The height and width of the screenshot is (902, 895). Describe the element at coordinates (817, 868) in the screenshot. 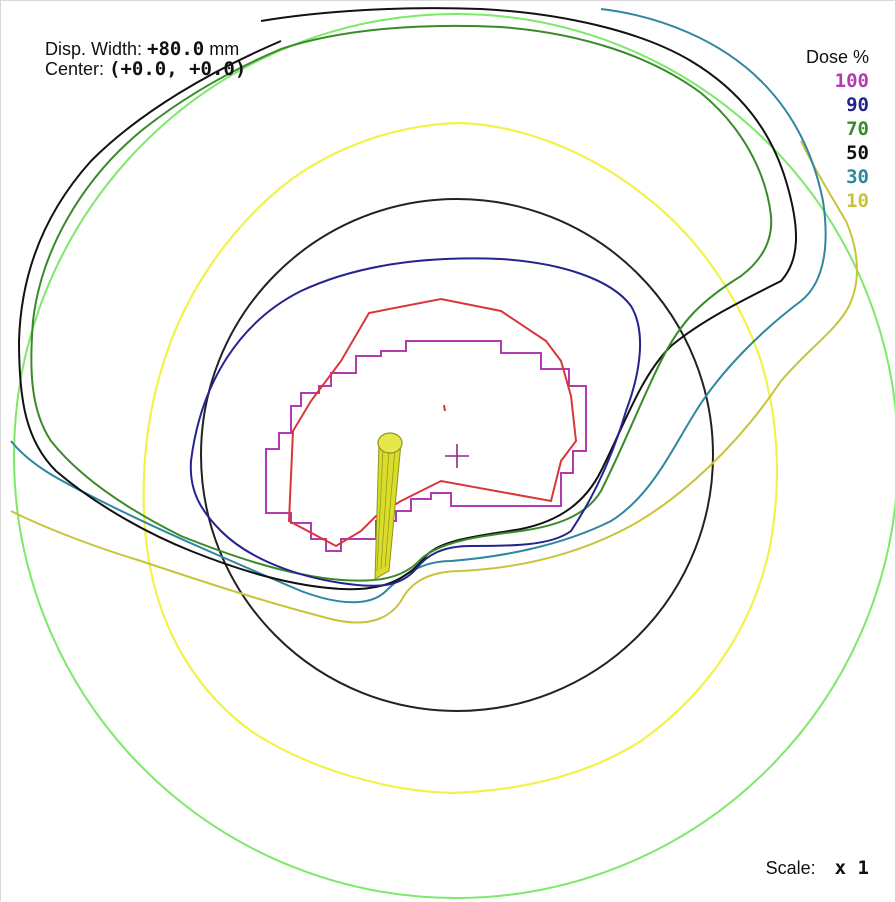

I see `scale-indicator: Scale: x 1` at that location.